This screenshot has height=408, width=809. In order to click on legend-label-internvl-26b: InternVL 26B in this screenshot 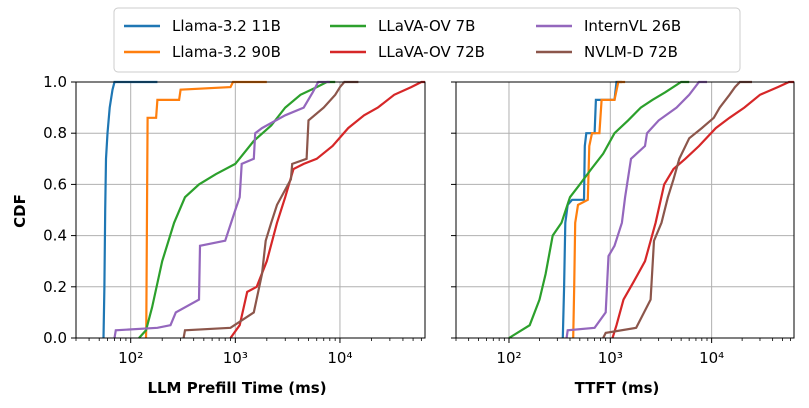, I will do `click(632, 26)`.